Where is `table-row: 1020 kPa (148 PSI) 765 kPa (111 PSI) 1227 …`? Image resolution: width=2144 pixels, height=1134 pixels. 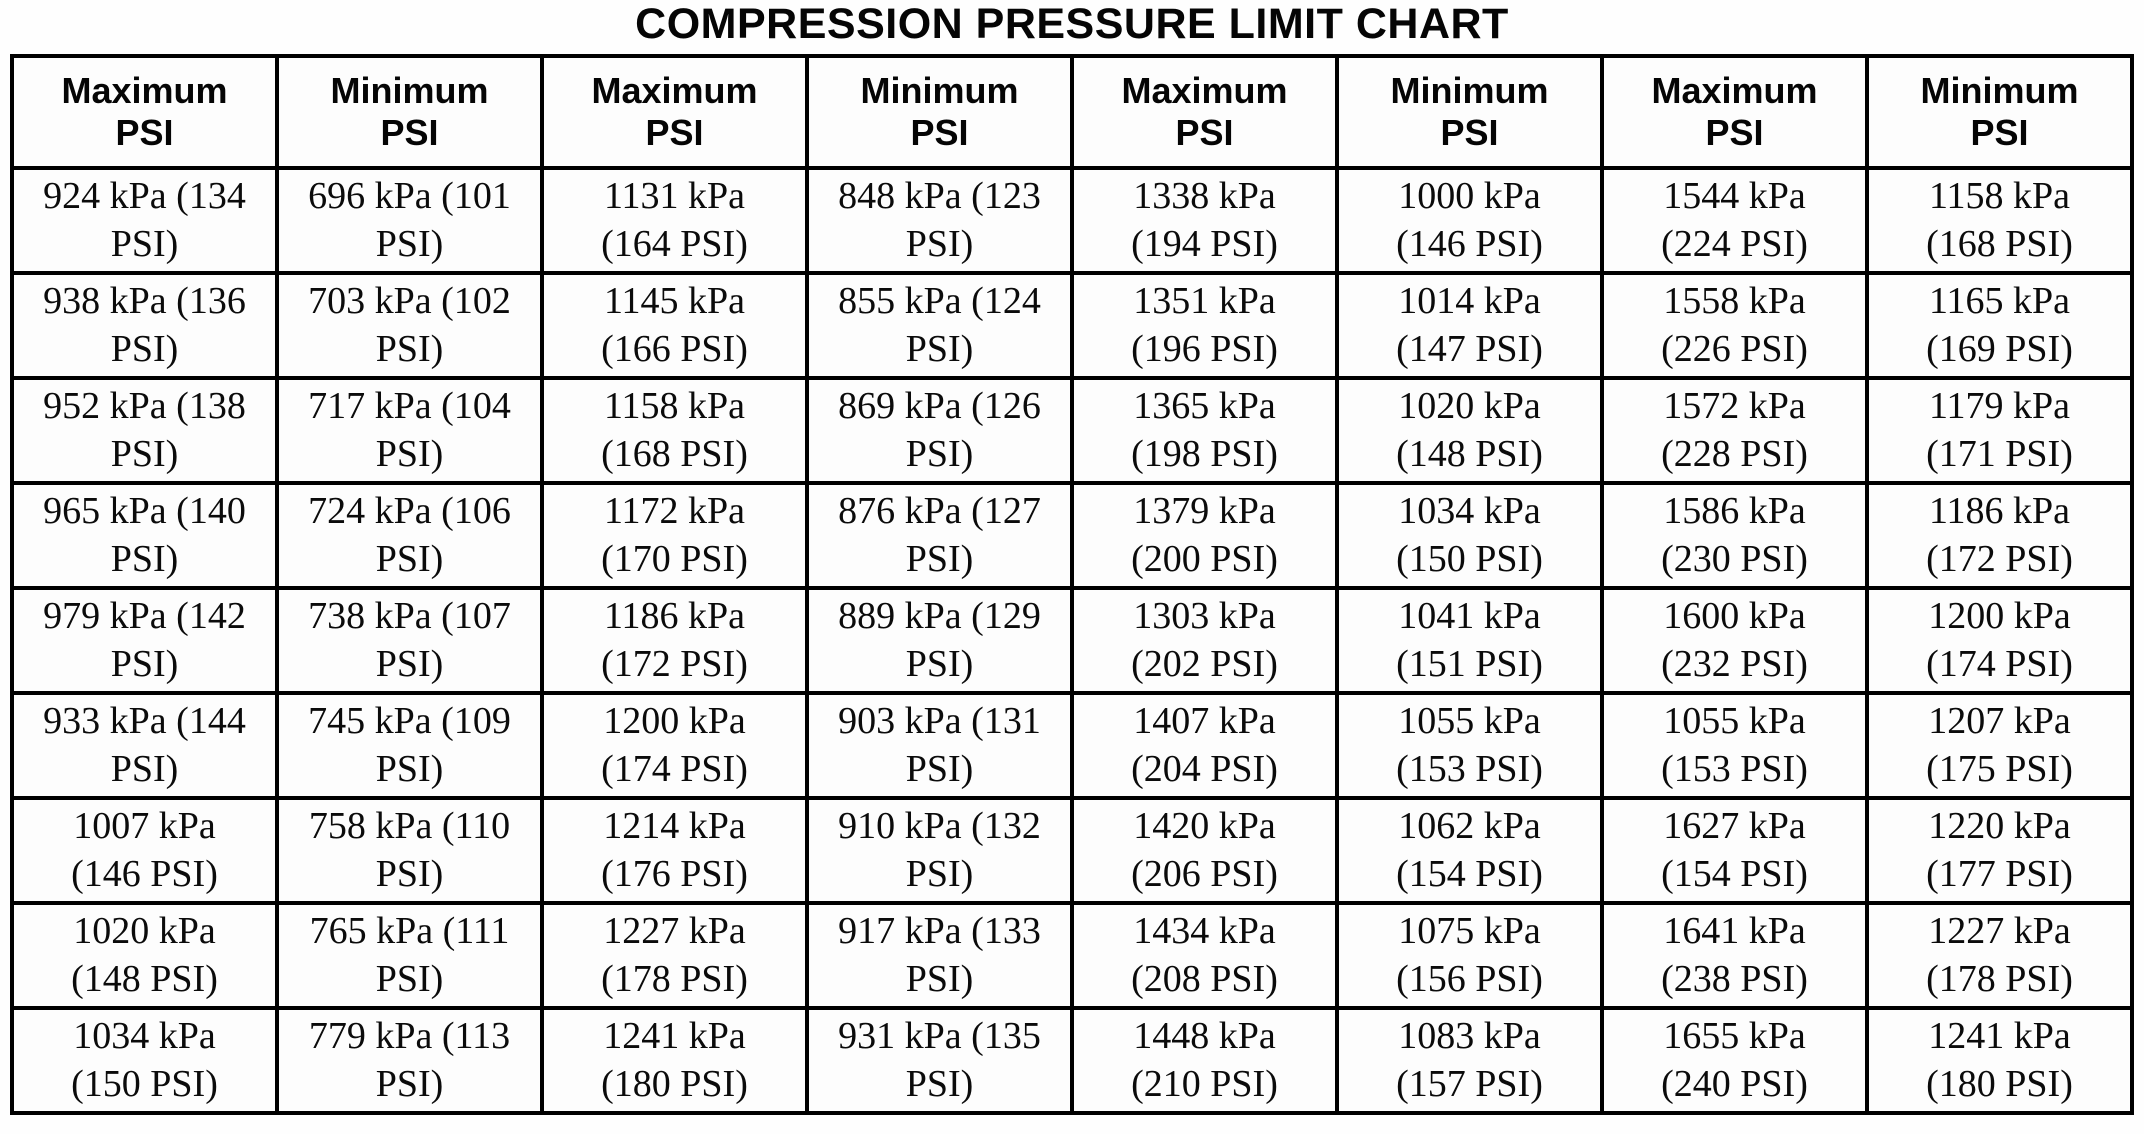 table-row: 1020 kPa (148 PSI) 765 kPa (111 PSI) 1227 … is located at coordinates (1072, 955).